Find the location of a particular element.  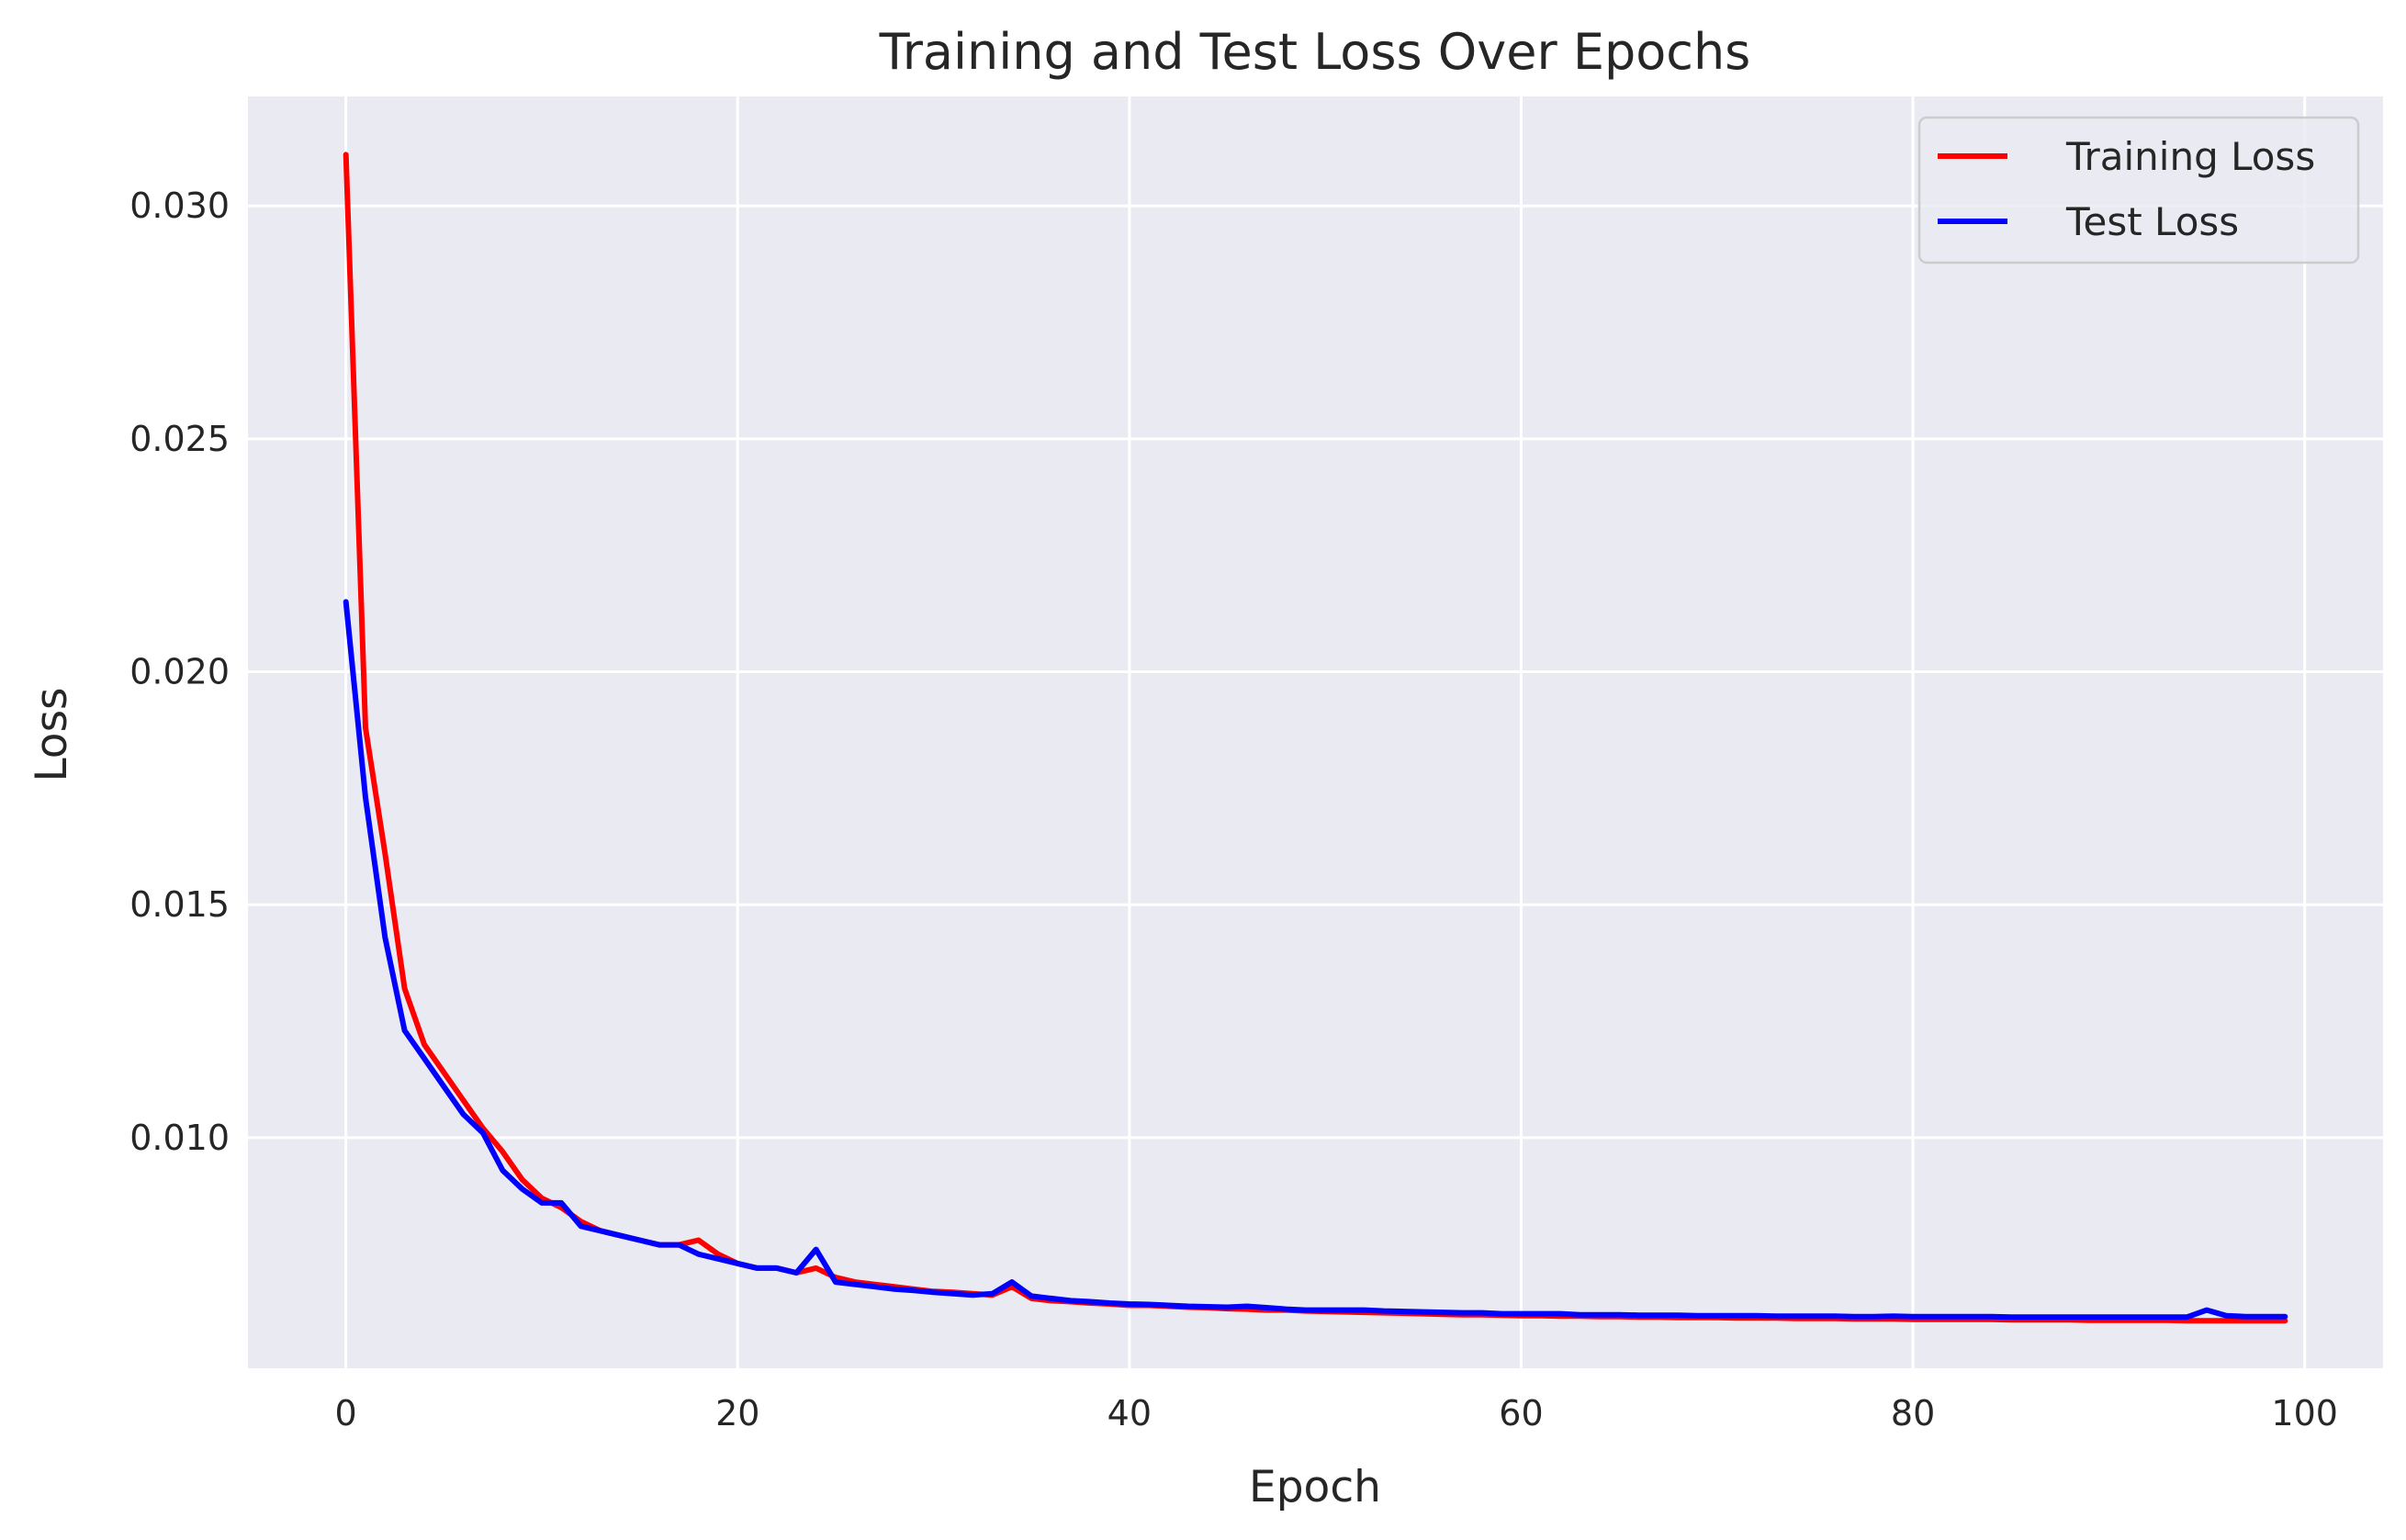

chart-title: Training and Test Loss Over Epochs is located at coordinates (1315, 52).